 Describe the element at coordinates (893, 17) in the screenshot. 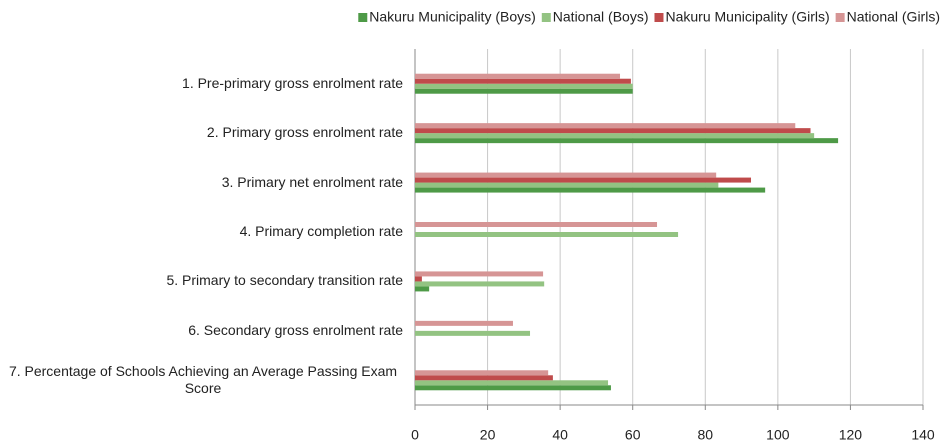

I see `legend-label: National (Girls)` at that location.